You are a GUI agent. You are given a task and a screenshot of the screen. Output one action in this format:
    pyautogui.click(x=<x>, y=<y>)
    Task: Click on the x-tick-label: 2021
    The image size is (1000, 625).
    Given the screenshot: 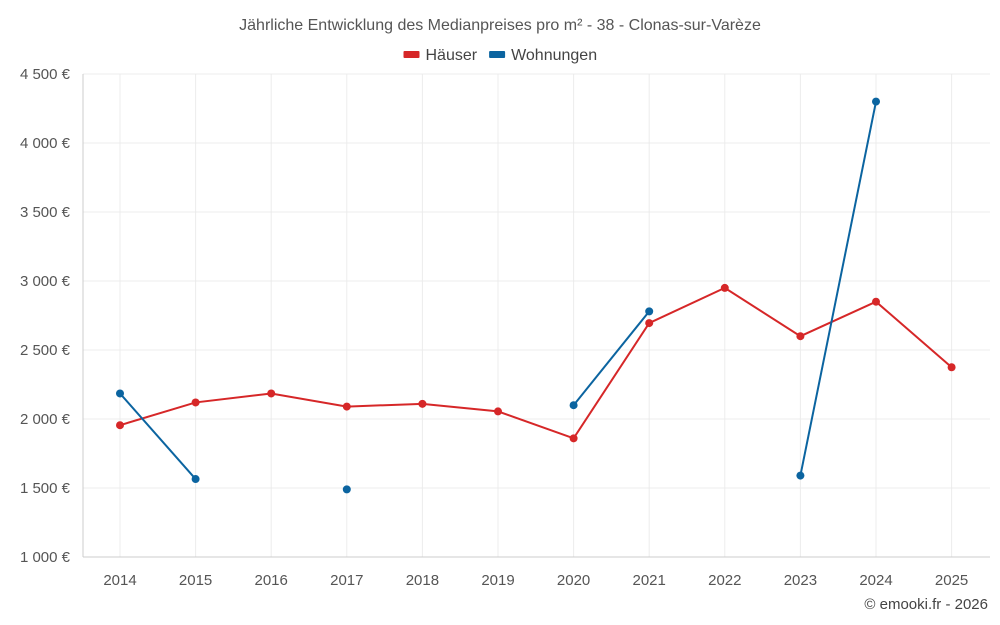 What is the action you would take?
    pyautogui.click(x=649, y=580)
    